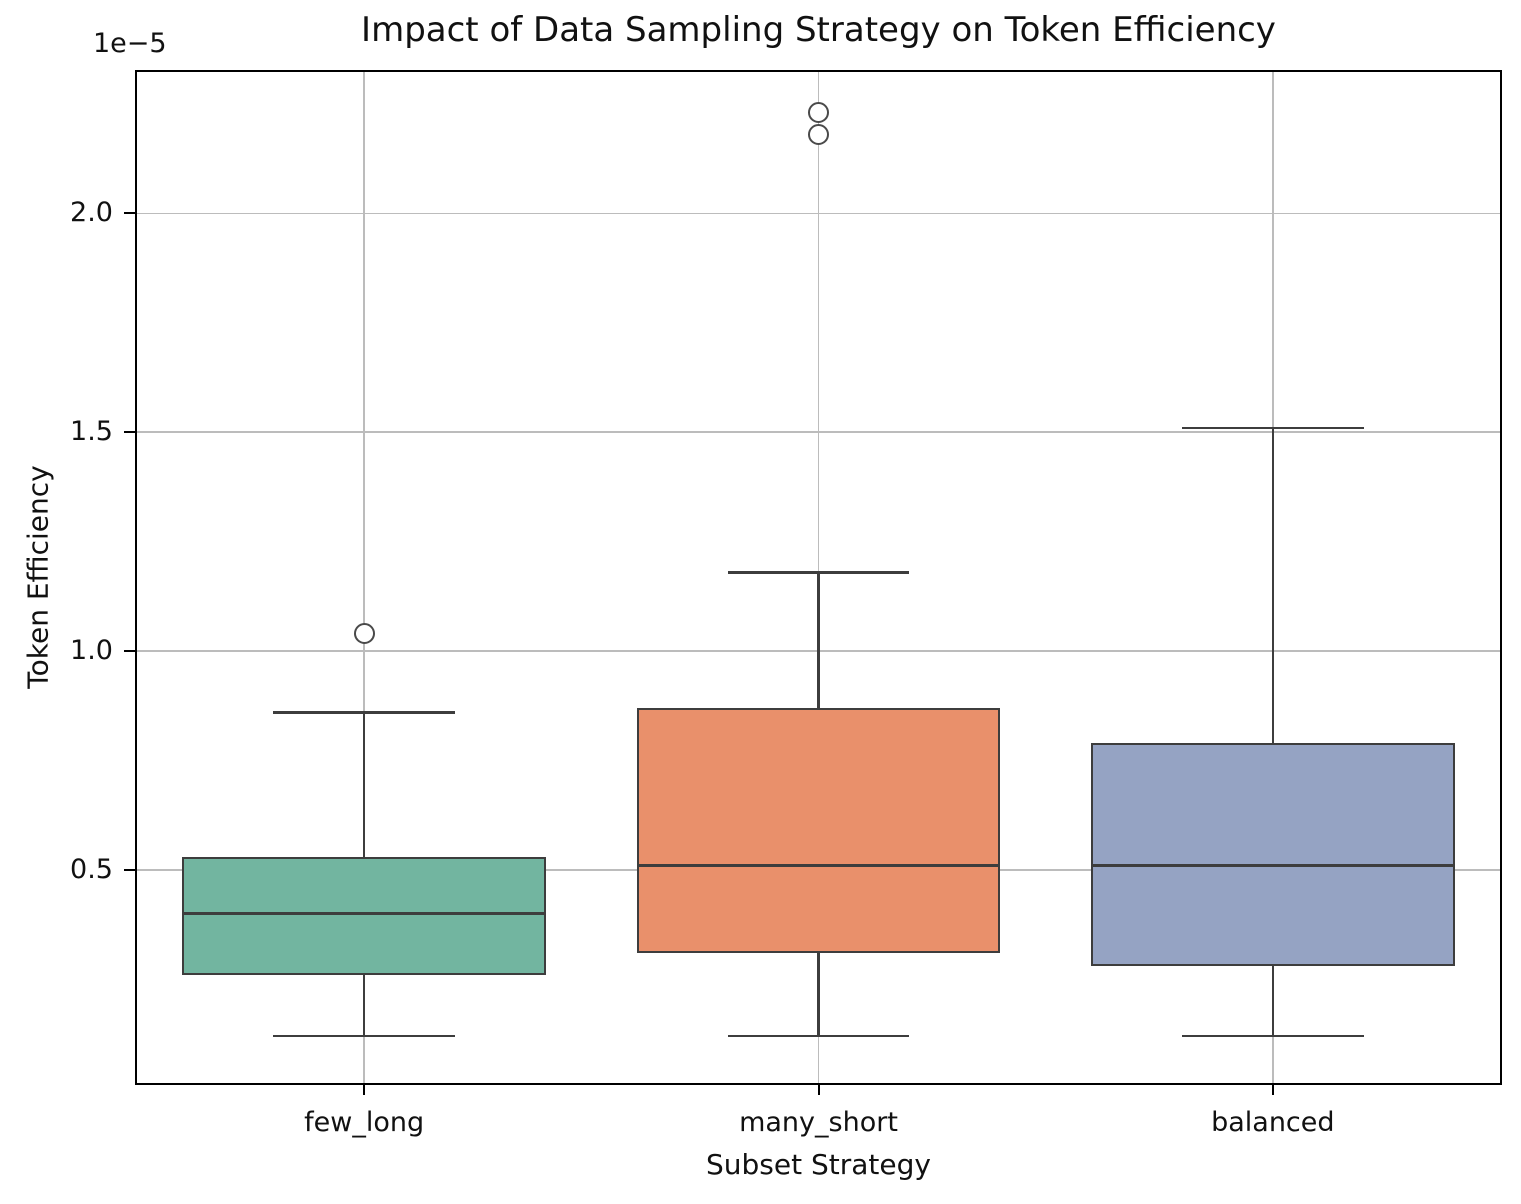 This screenshot has width=1521, height=1204. What do you see at coordinates (818, 1164) in the screenshot?
I see `x-axis-label: Subset Strategy` at bounding box center [818, 1164].